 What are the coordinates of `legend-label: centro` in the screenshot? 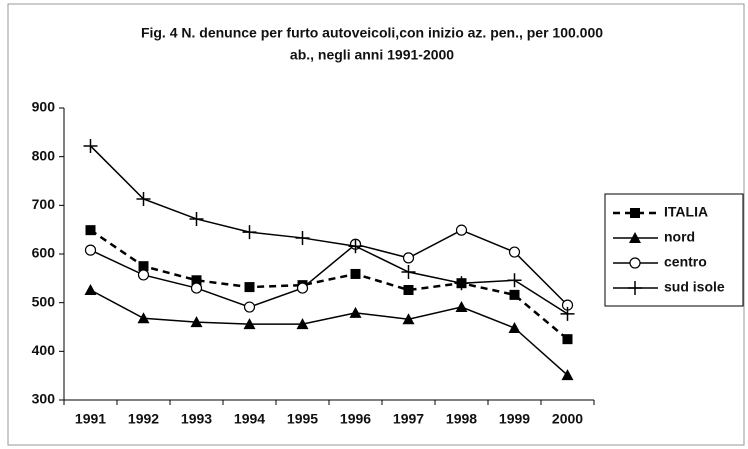 It's located at (685, 262).